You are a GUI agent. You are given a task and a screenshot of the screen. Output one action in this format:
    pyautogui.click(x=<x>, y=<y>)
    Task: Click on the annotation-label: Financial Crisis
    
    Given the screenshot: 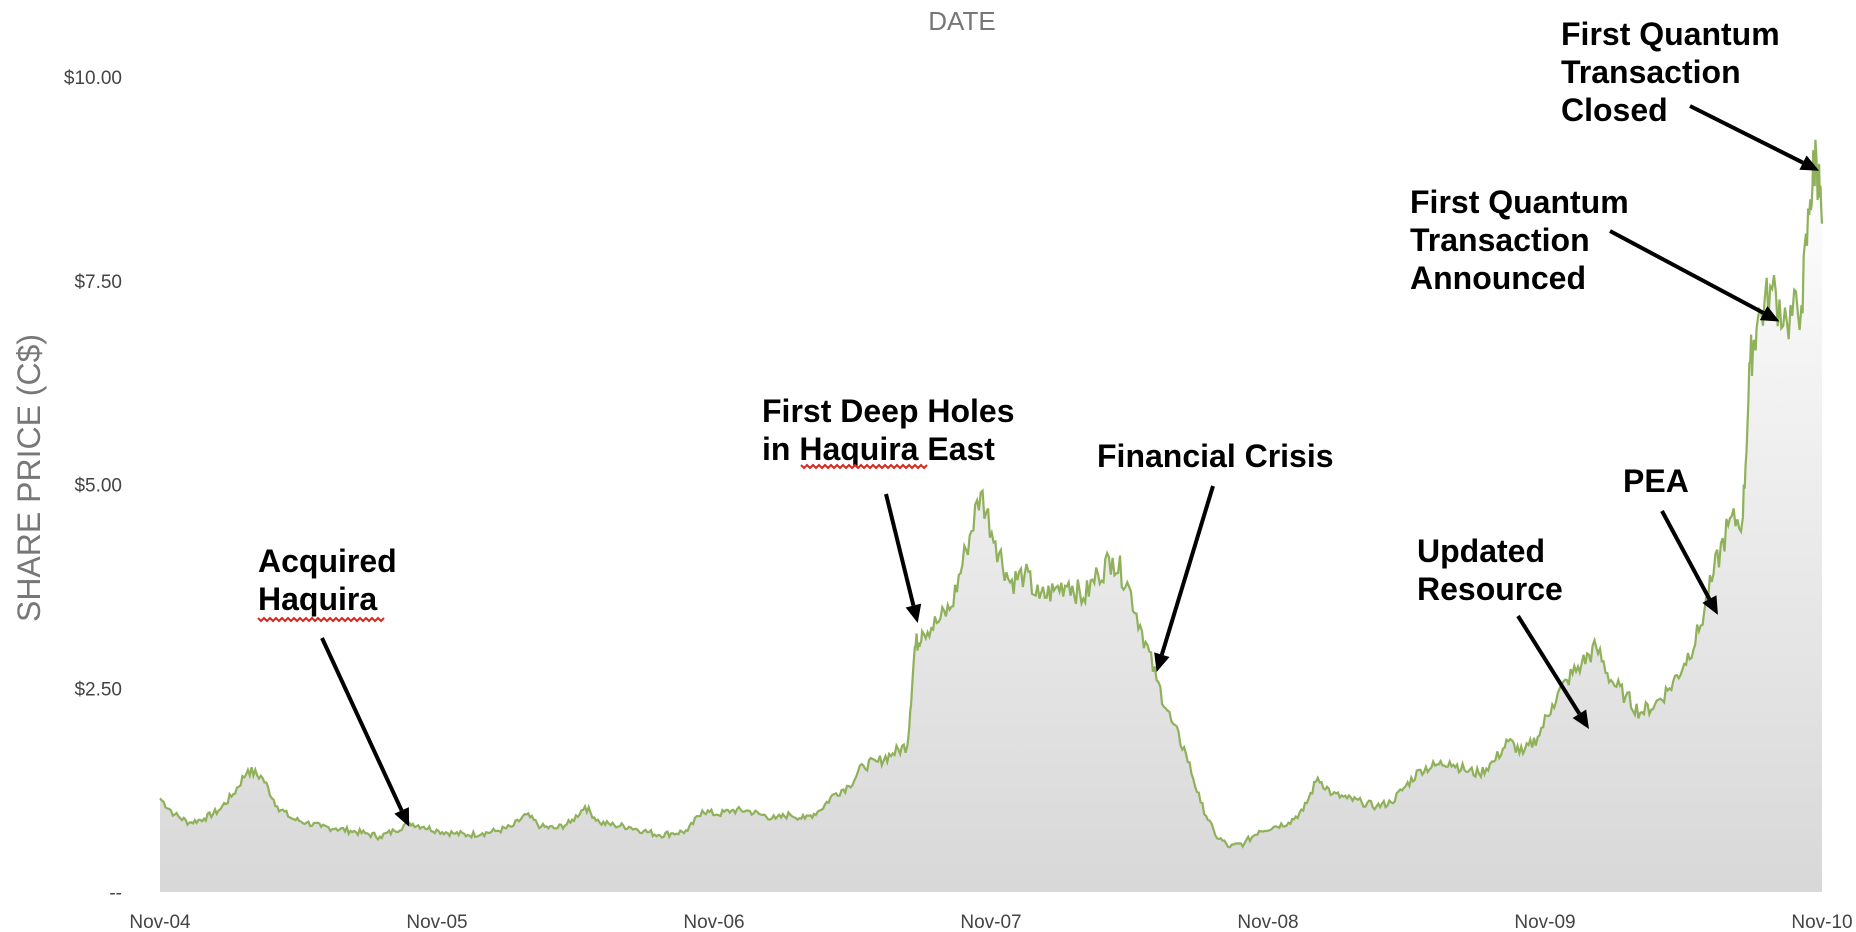 What is the action you would take?
    pyautogui.click(x=1215, y=456)
    